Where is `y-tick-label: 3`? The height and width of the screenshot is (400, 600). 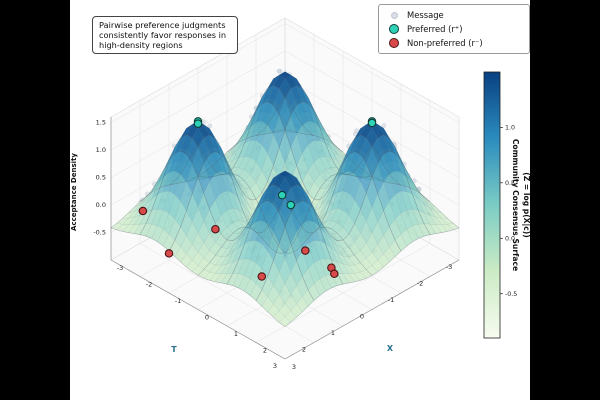
y-tick-label: 3 is located at coordinates (275, 366).